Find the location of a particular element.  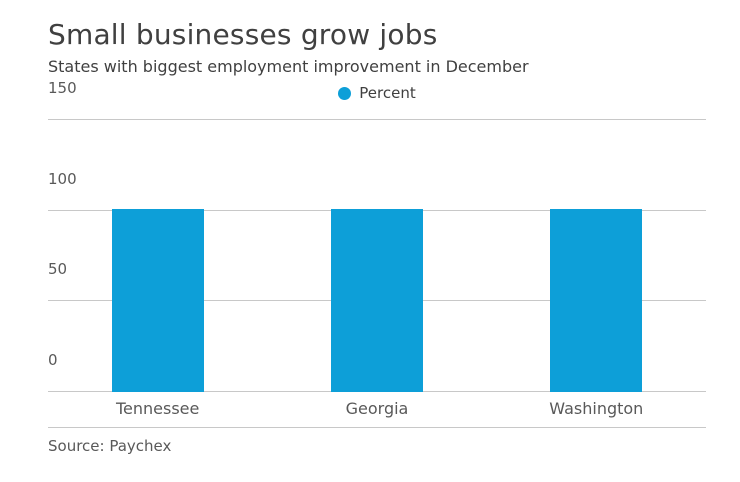

x-axis-label-georgia: Georgia is located at coordinates (377, 408).